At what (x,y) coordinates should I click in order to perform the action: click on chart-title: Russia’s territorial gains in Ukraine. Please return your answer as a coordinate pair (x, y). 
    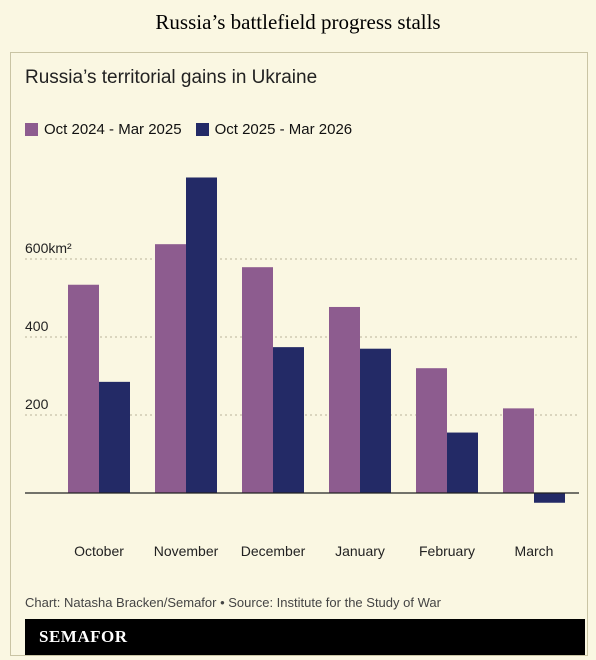
    Looking at the image, I should click on (171, 77).